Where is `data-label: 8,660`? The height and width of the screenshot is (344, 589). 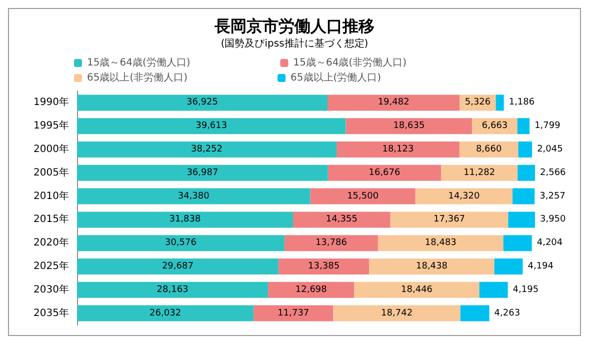 data-label: 8,660 is located at coordinates (489, 149).